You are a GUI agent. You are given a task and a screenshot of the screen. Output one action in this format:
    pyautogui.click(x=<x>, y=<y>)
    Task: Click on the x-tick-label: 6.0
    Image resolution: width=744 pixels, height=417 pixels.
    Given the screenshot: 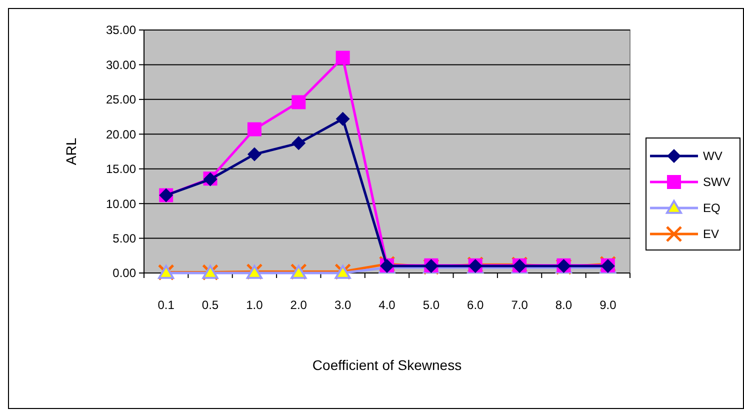 What is the action you would take?
    pyautogui.click(x=475, y=305)
    